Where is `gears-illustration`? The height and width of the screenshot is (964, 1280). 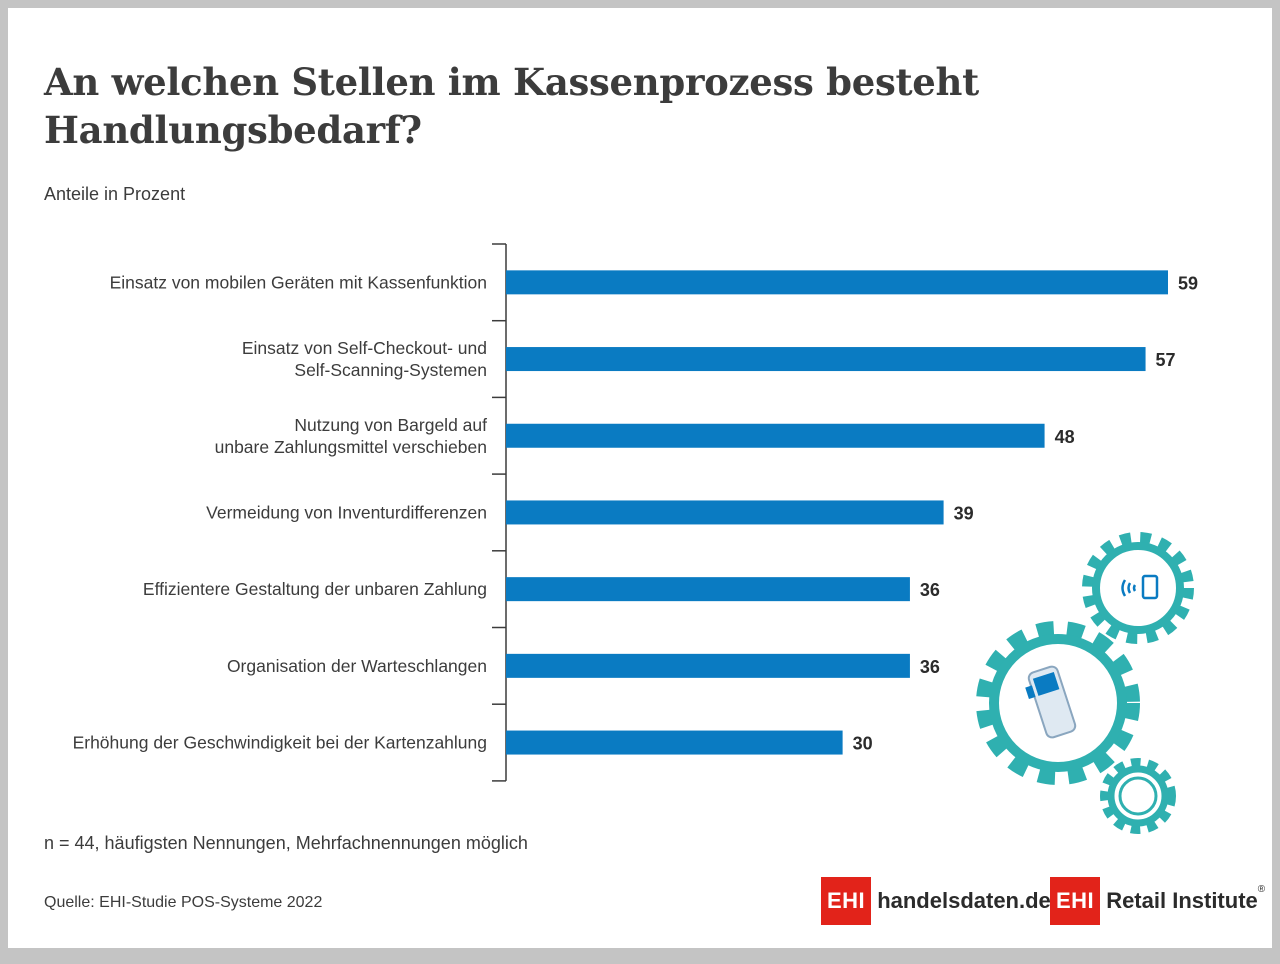 gears-illustration is located at coordinates (1085, 683).